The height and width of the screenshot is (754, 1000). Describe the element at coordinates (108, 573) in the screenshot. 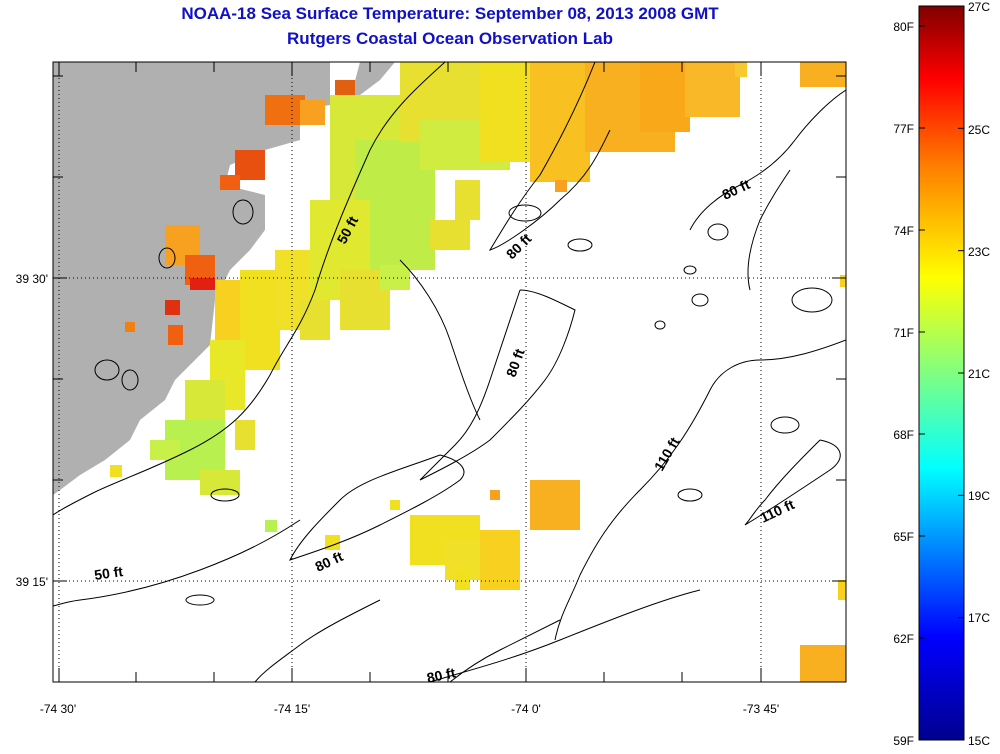

I see `contour-label-50ft: 50 ft` at that location.